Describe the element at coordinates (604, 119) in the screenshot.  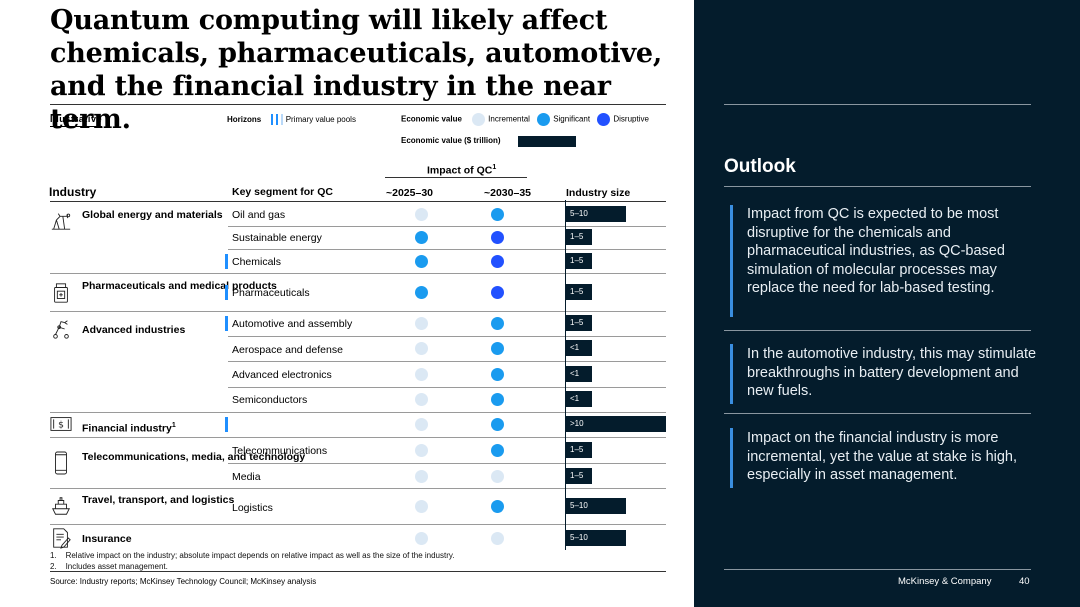
I see `disruptive-dot-icon` at that location.